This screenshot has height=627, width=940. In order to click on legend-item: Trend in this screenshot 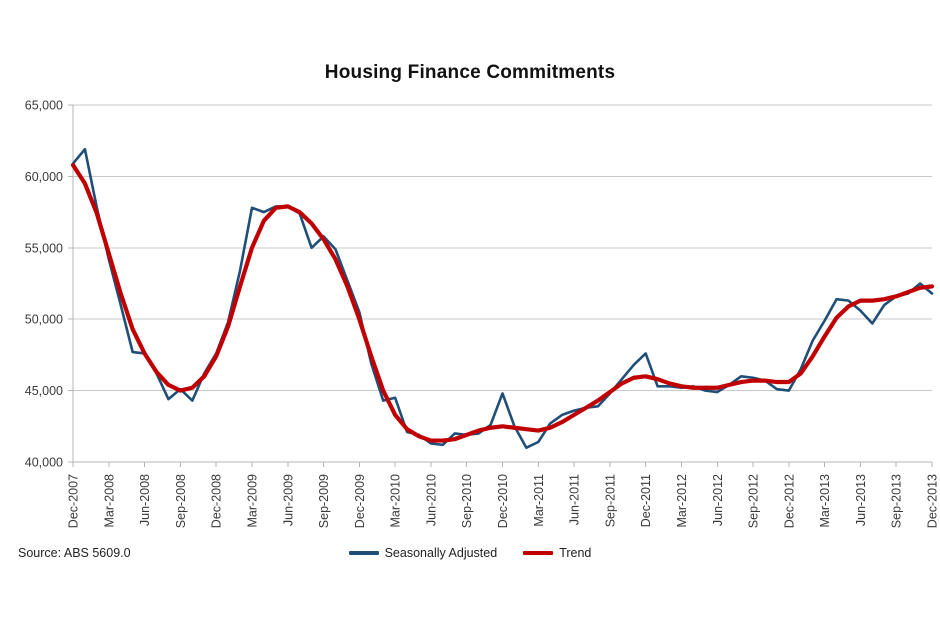, I will do `click(557, 553)`.